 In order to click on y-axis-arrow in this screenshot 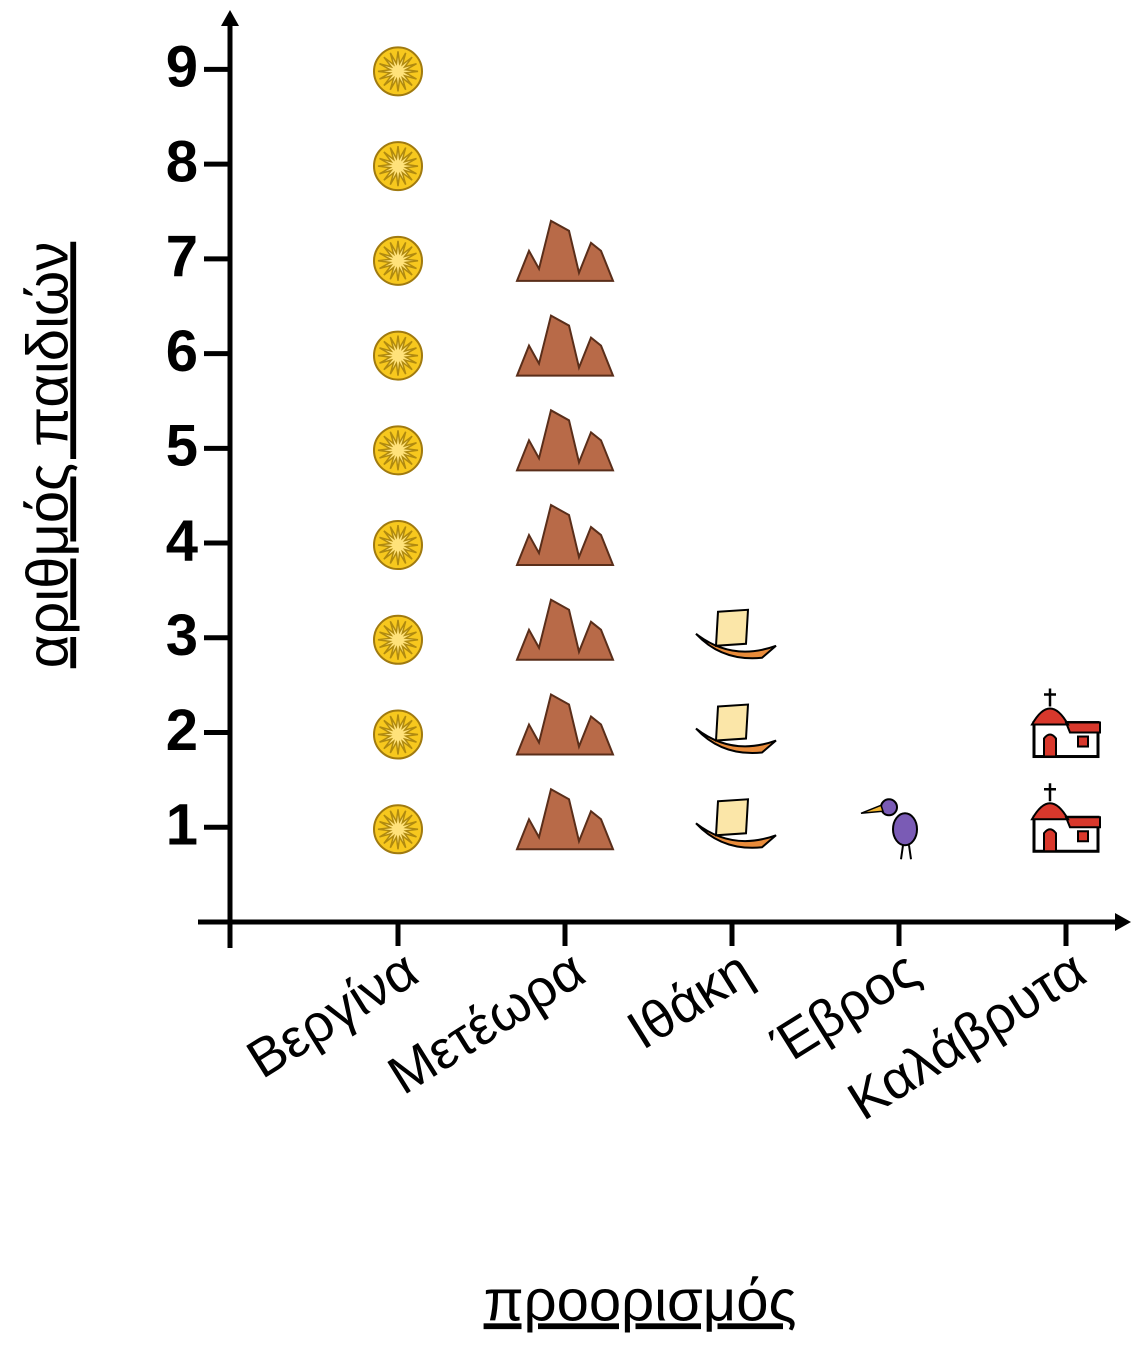, I will do `click(230, 18)`.